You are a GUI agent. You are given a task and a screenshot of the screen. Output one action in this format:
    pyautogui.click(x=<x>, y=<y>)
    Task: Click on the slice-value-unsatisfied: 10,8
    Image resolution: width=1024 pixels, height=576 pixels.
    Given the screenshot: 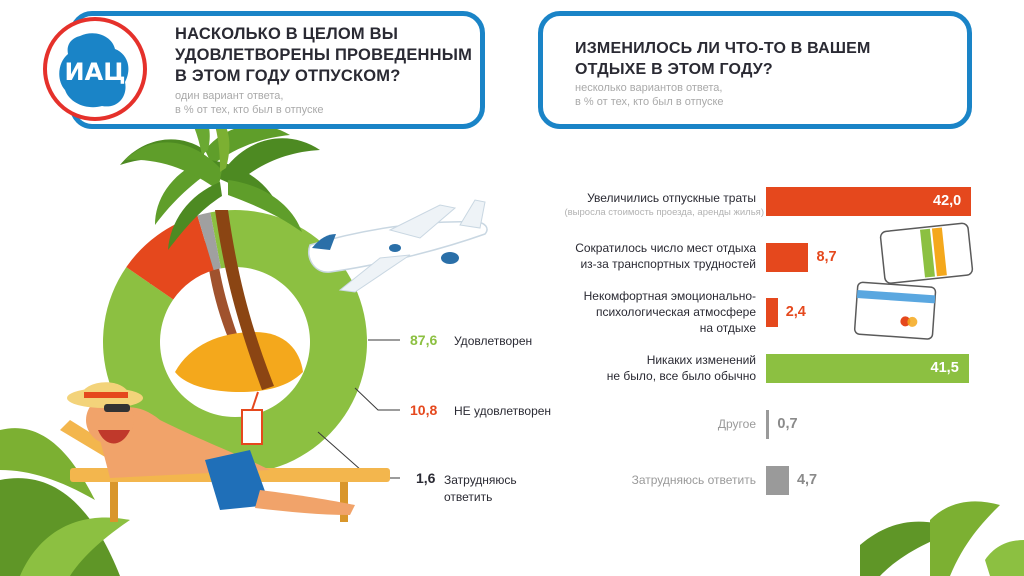 What is the action you would take?
    pyautogui.click(x=424, y=410)
    